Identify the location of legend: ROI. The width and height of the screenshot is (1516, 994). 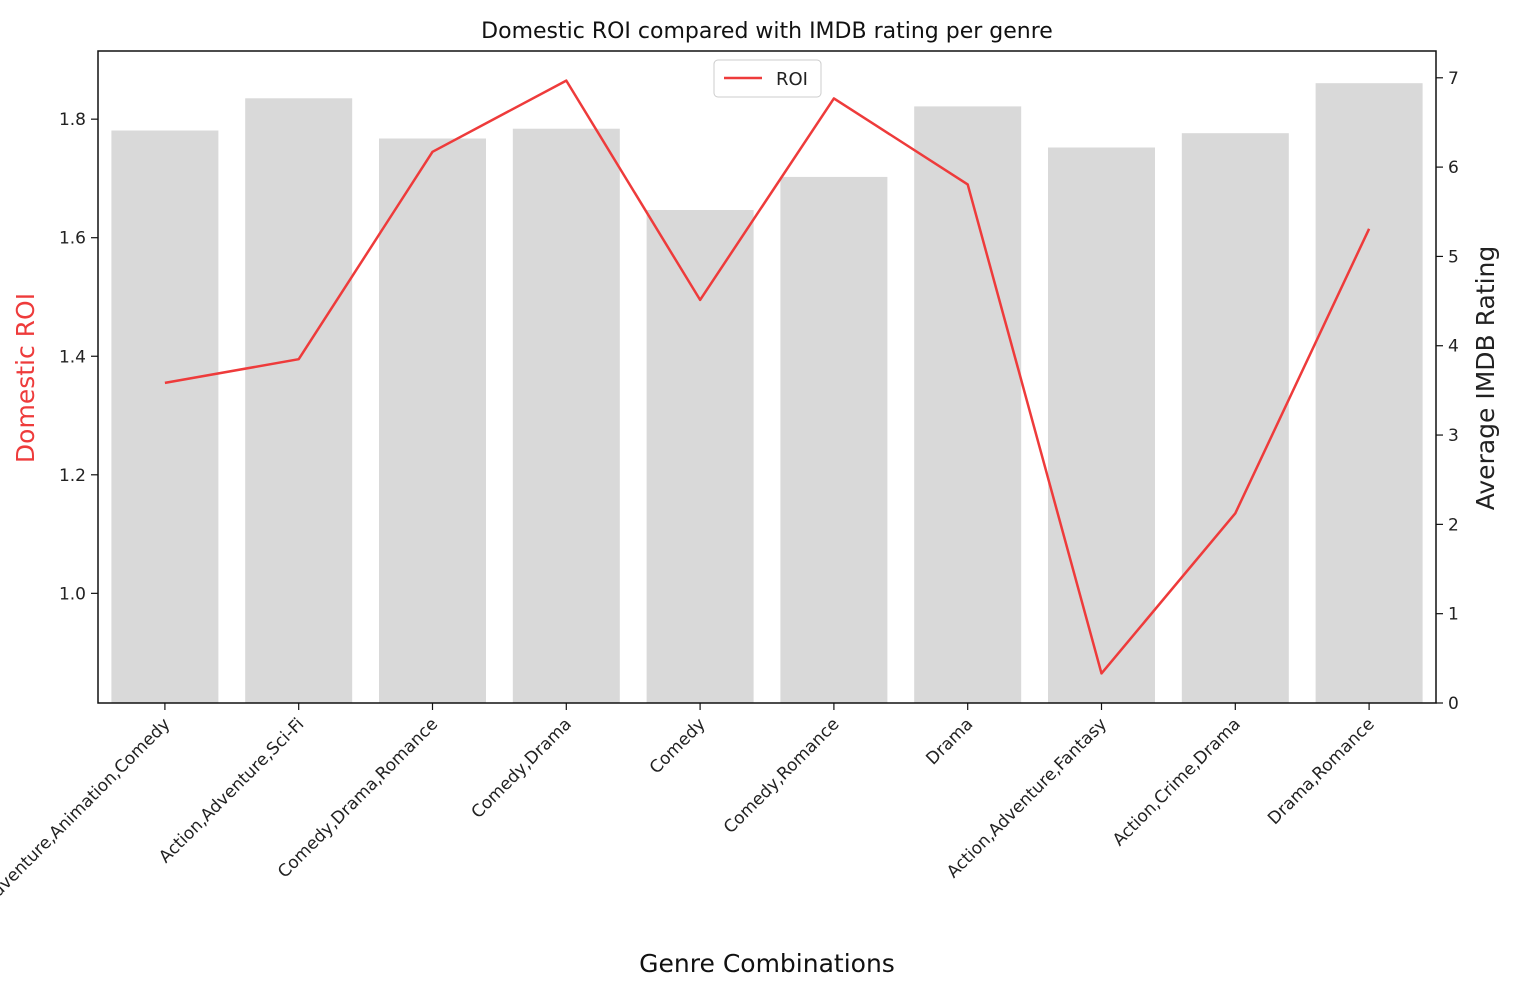
(767, 78).